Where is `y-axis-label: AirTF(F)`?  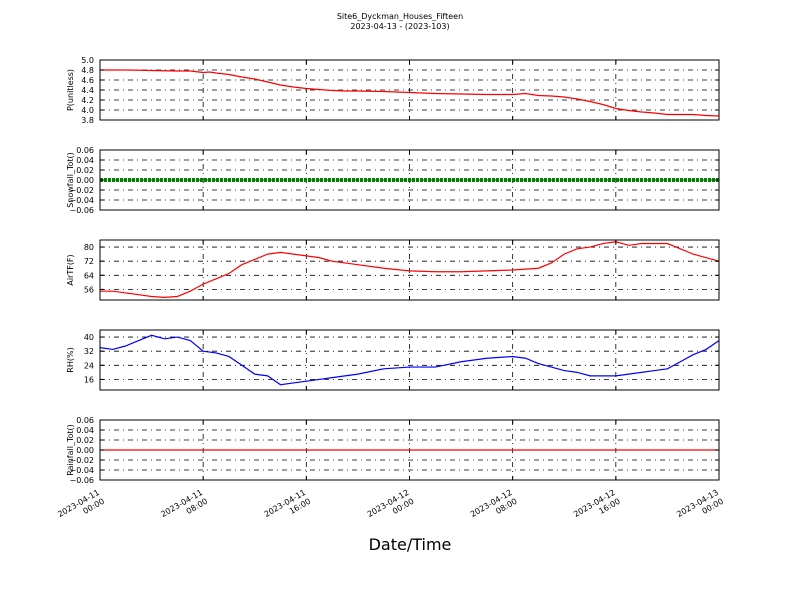 y-axis-label: AirTF(F) is located at coordinates (70, 269).